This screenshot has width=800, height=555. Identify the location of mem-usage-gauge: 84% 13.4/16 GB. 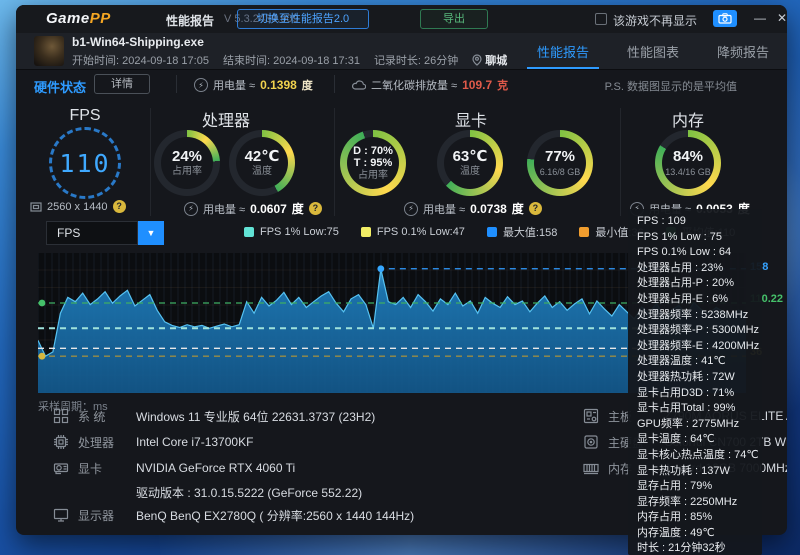
(688, 163).